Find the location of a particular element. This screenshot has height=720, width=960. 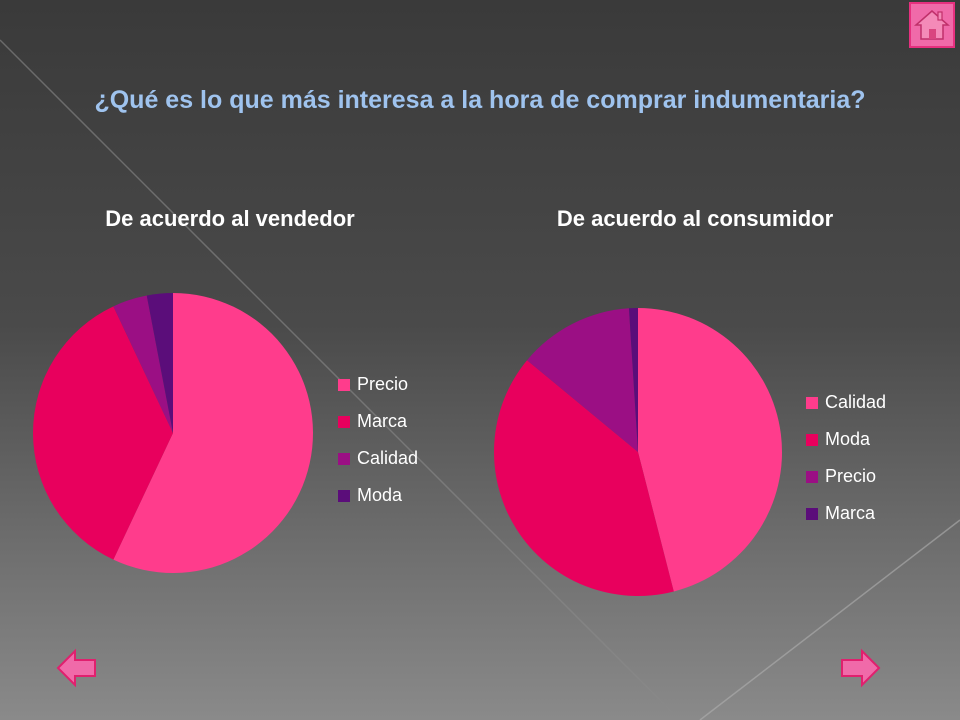

legend-vendedor: Precio Marca Calidad Moda is located at coordinates (378, 440).